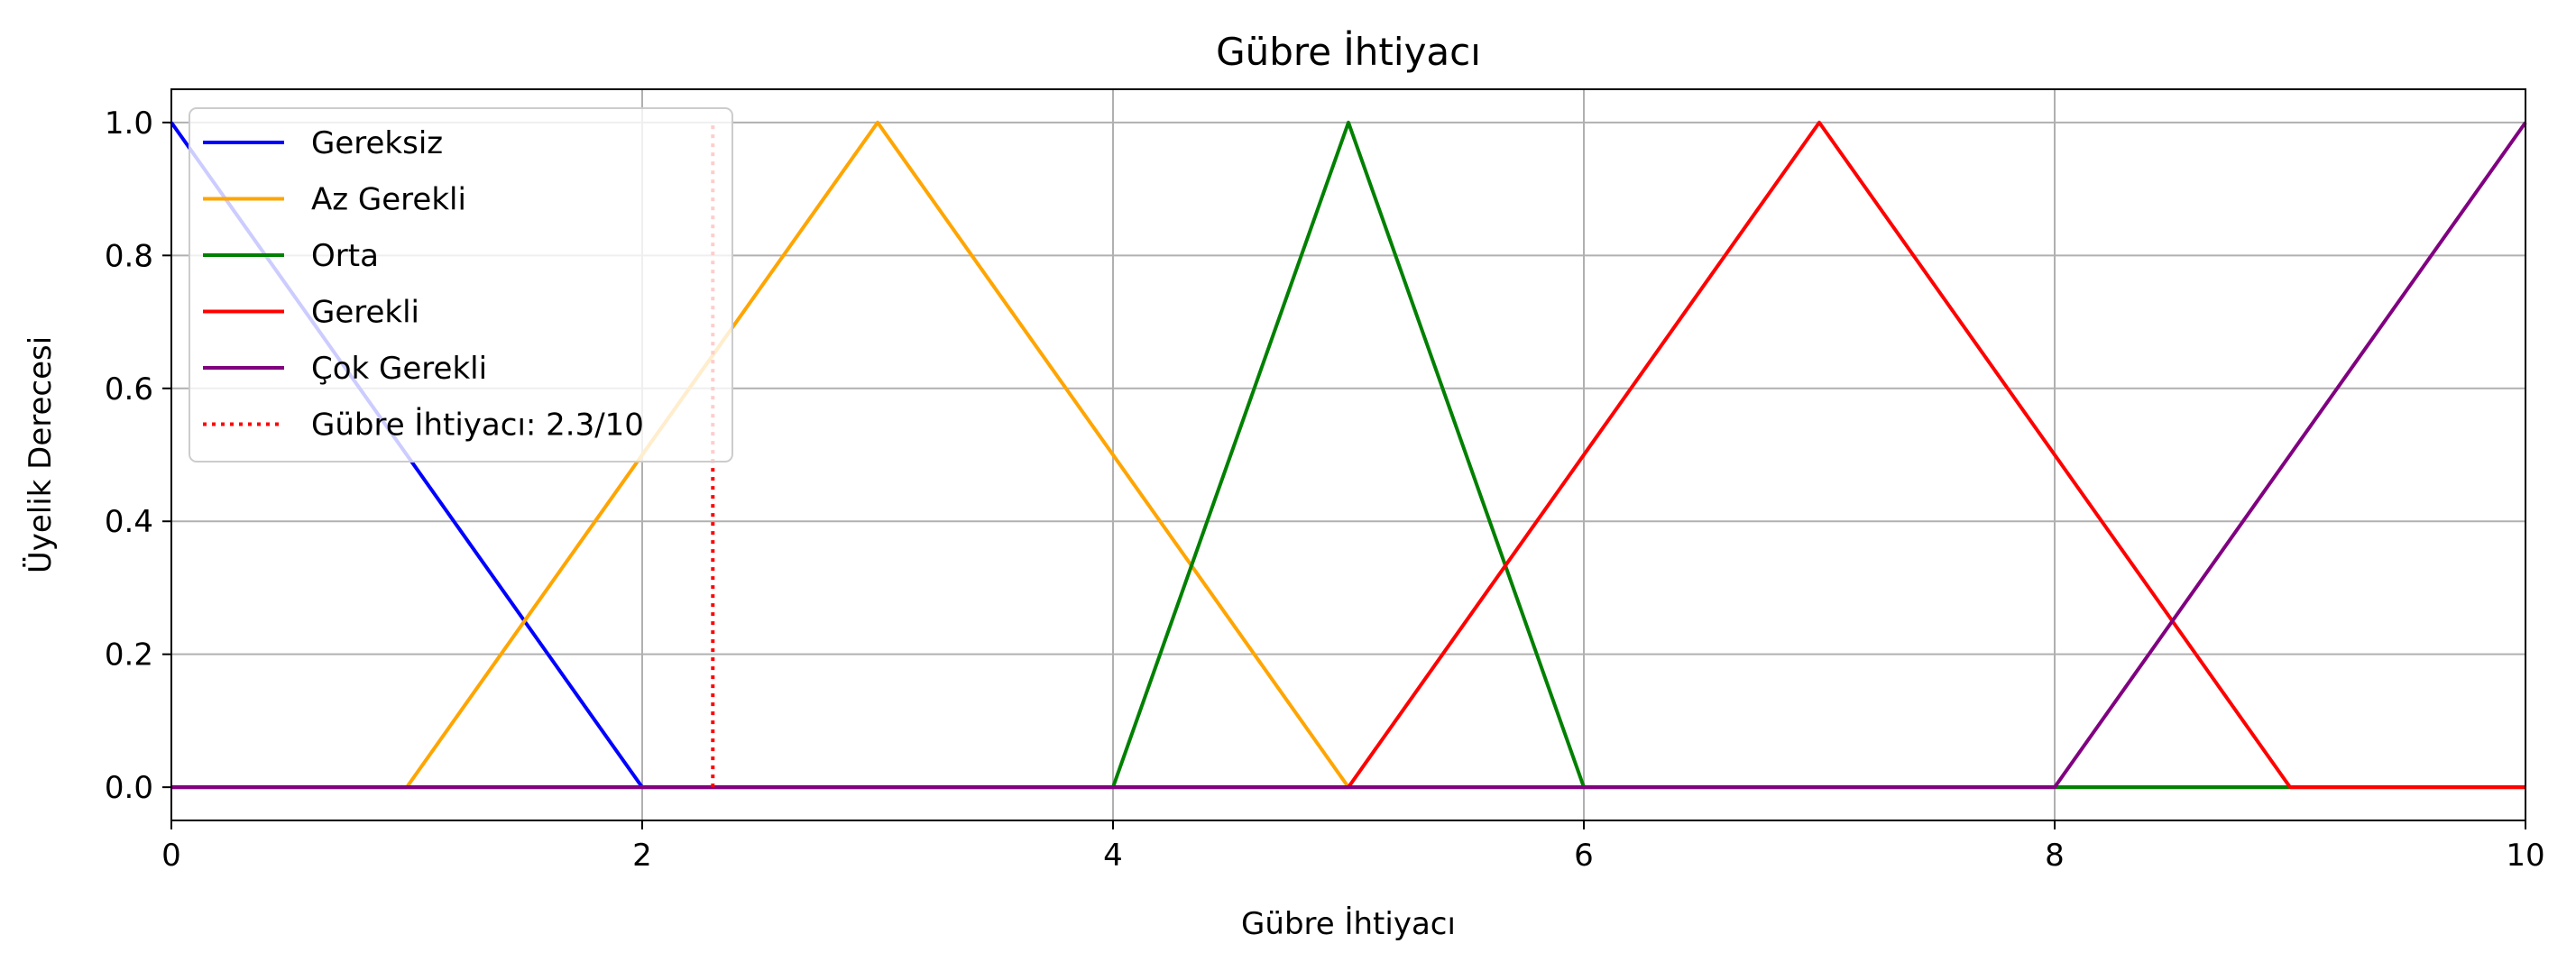  What do you see at coordinates (365, 313) in the screenshot?
I see `legend-label: Gerekli` at bounding box center [365, 313].